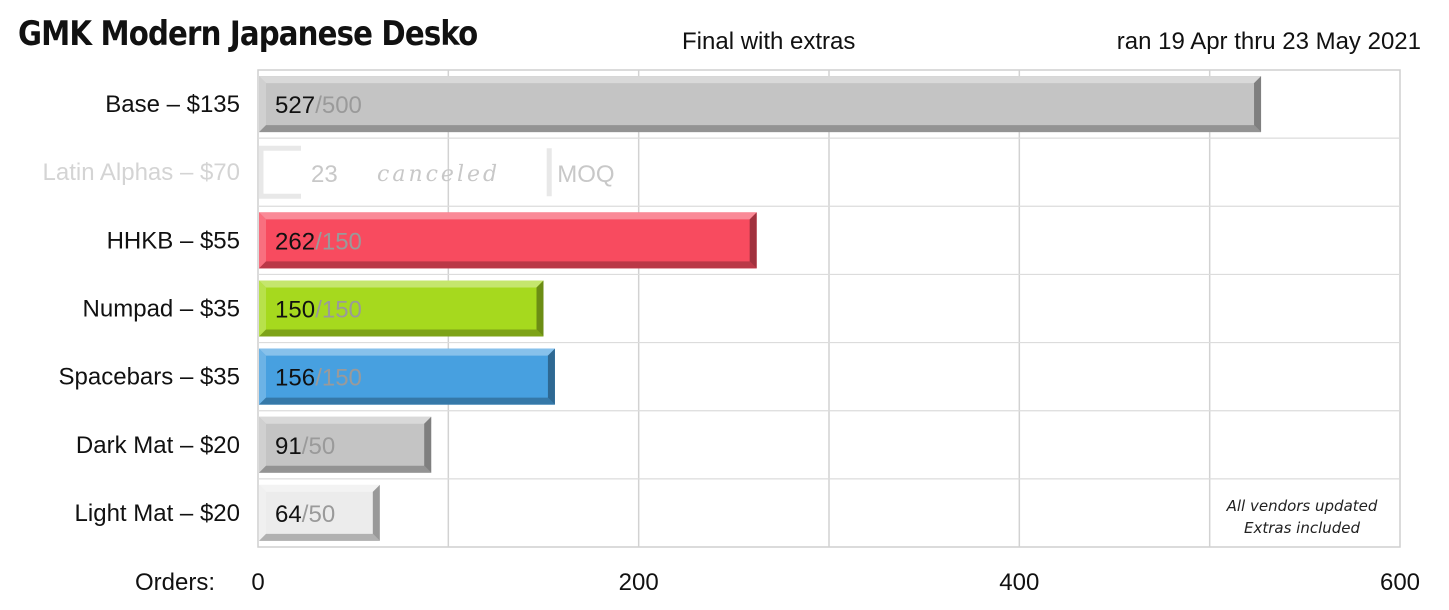 The width and height of the screenshot is (1449, 610). What do you see at coordinates (295, 378) in the screenshot?
I see `bar-value-label: 156` at bounding box center [295, 378].